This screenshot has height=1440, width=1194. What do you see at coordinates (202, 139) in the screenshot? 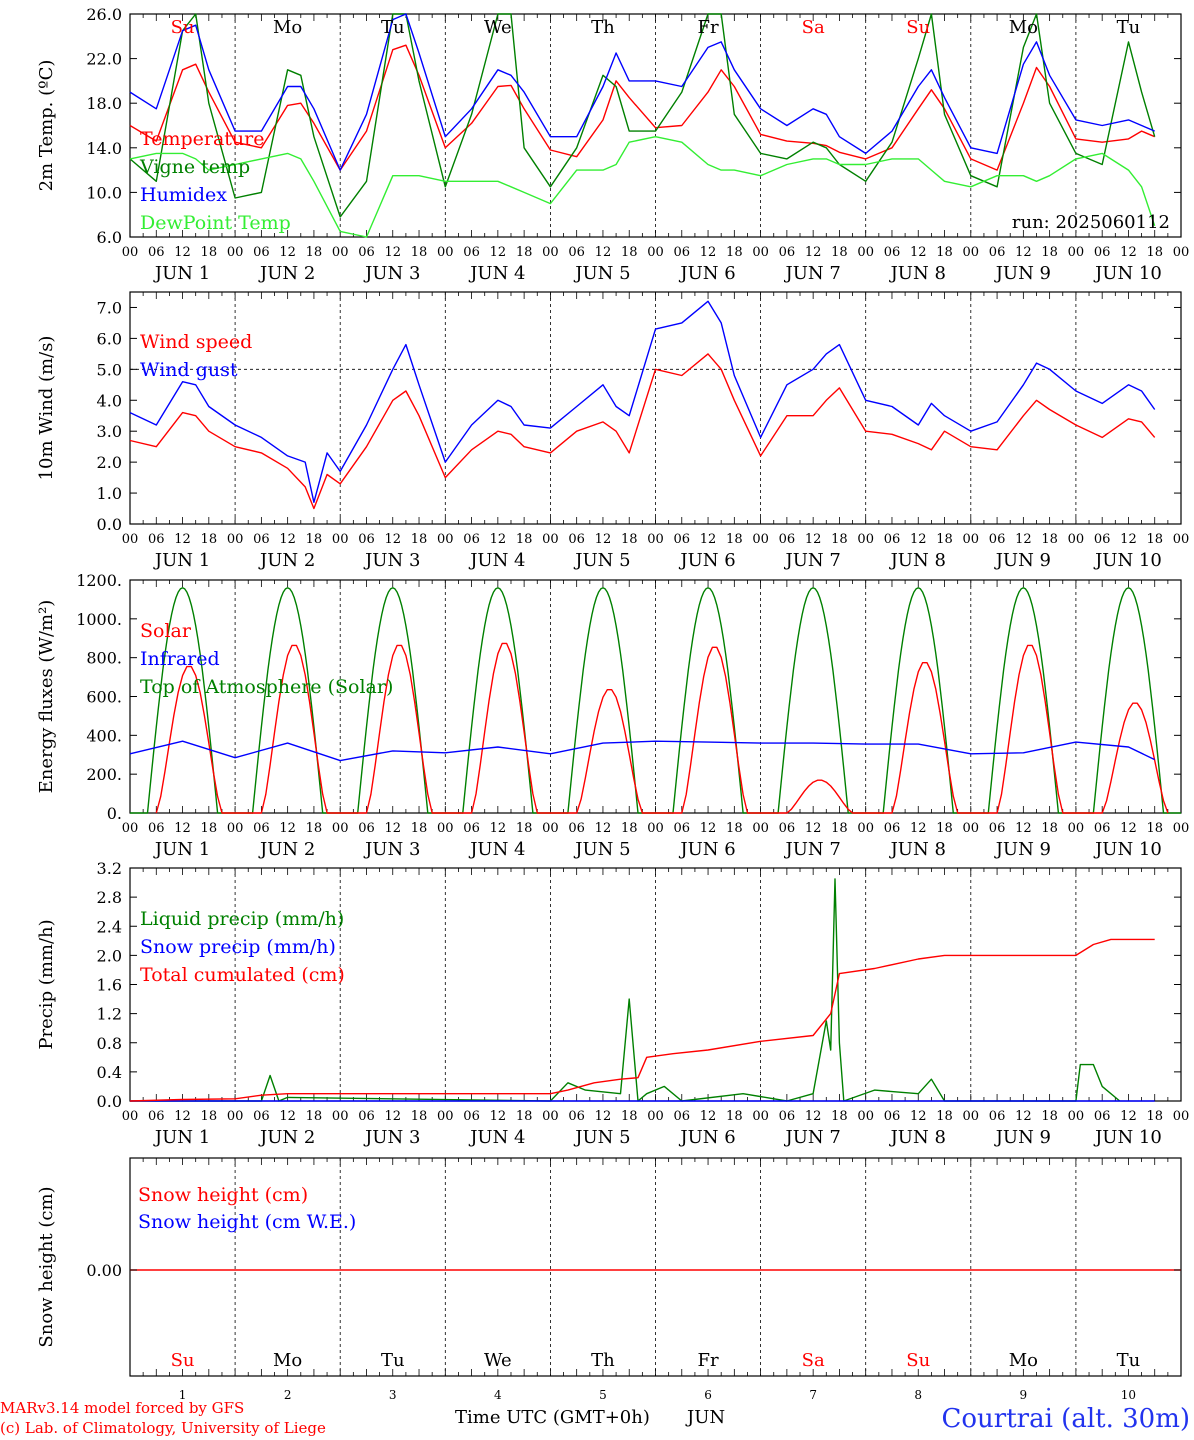
I see `legend-item: Temperature` at bounding box center [202, 139].